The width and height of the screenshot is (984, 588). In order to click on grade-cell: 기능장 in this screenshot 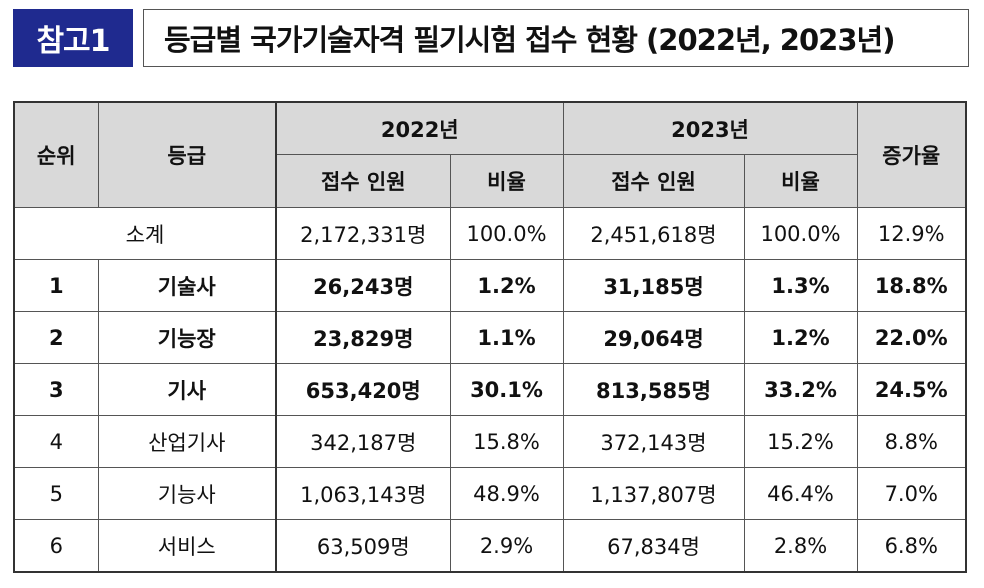, I will do `click(187, 337)`.